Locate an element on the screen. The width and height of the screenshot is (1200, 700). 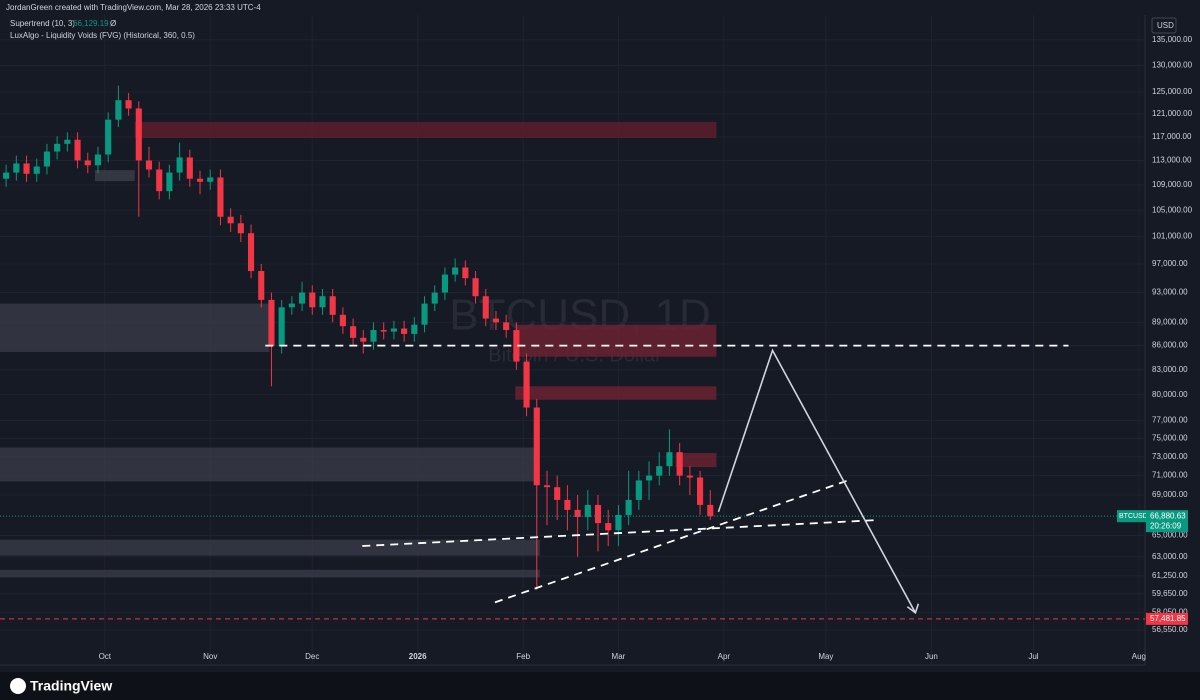
x-tick-label: Dec is located at coordinates (312, 656).